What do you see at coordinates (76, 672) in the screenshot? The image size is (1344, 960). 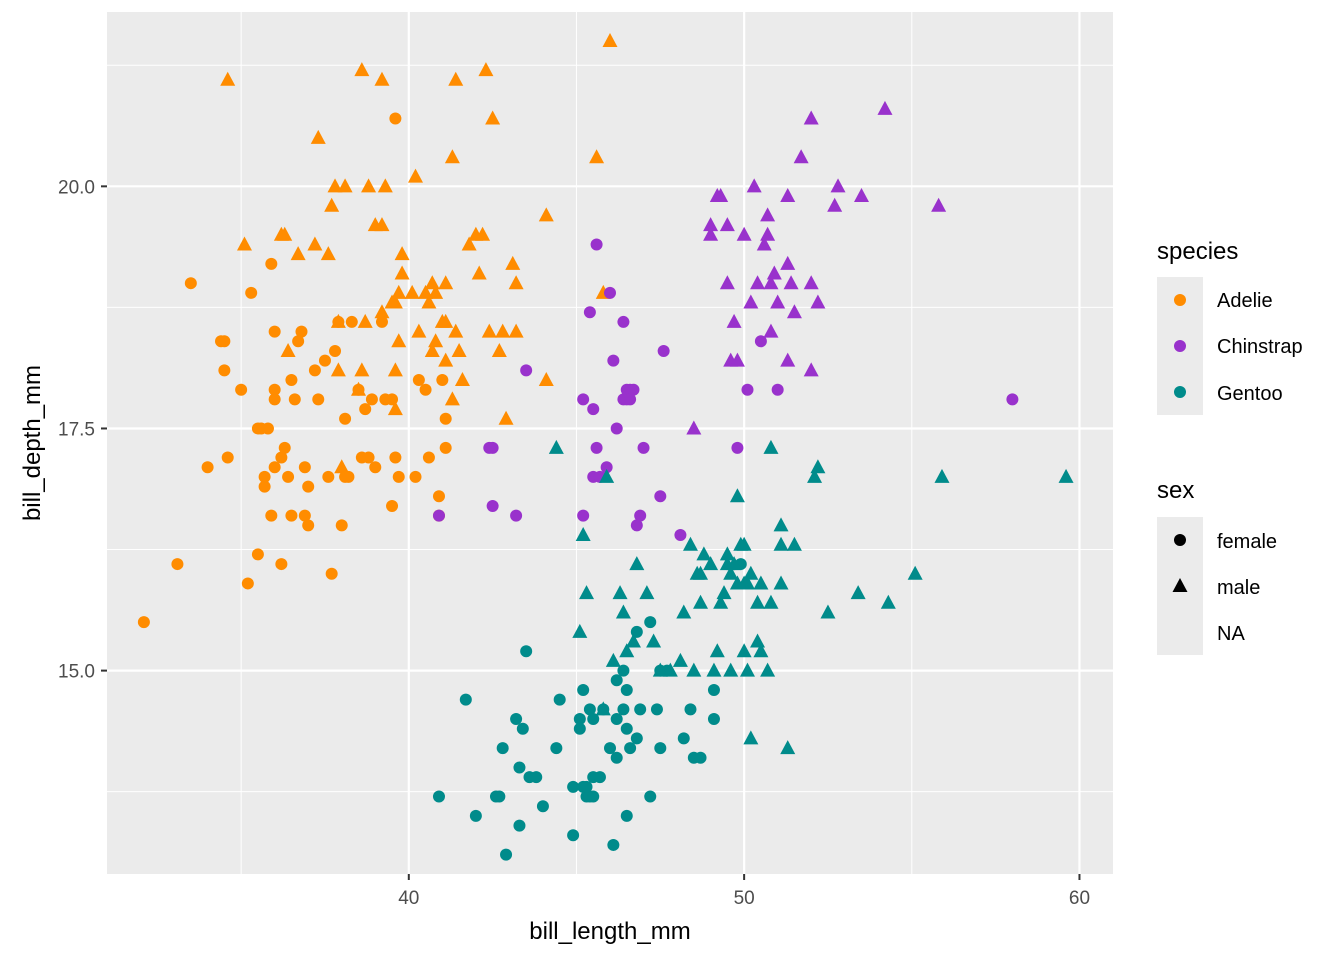 I see `y-tick-label: 15.0` at bounding box center [76, 672].